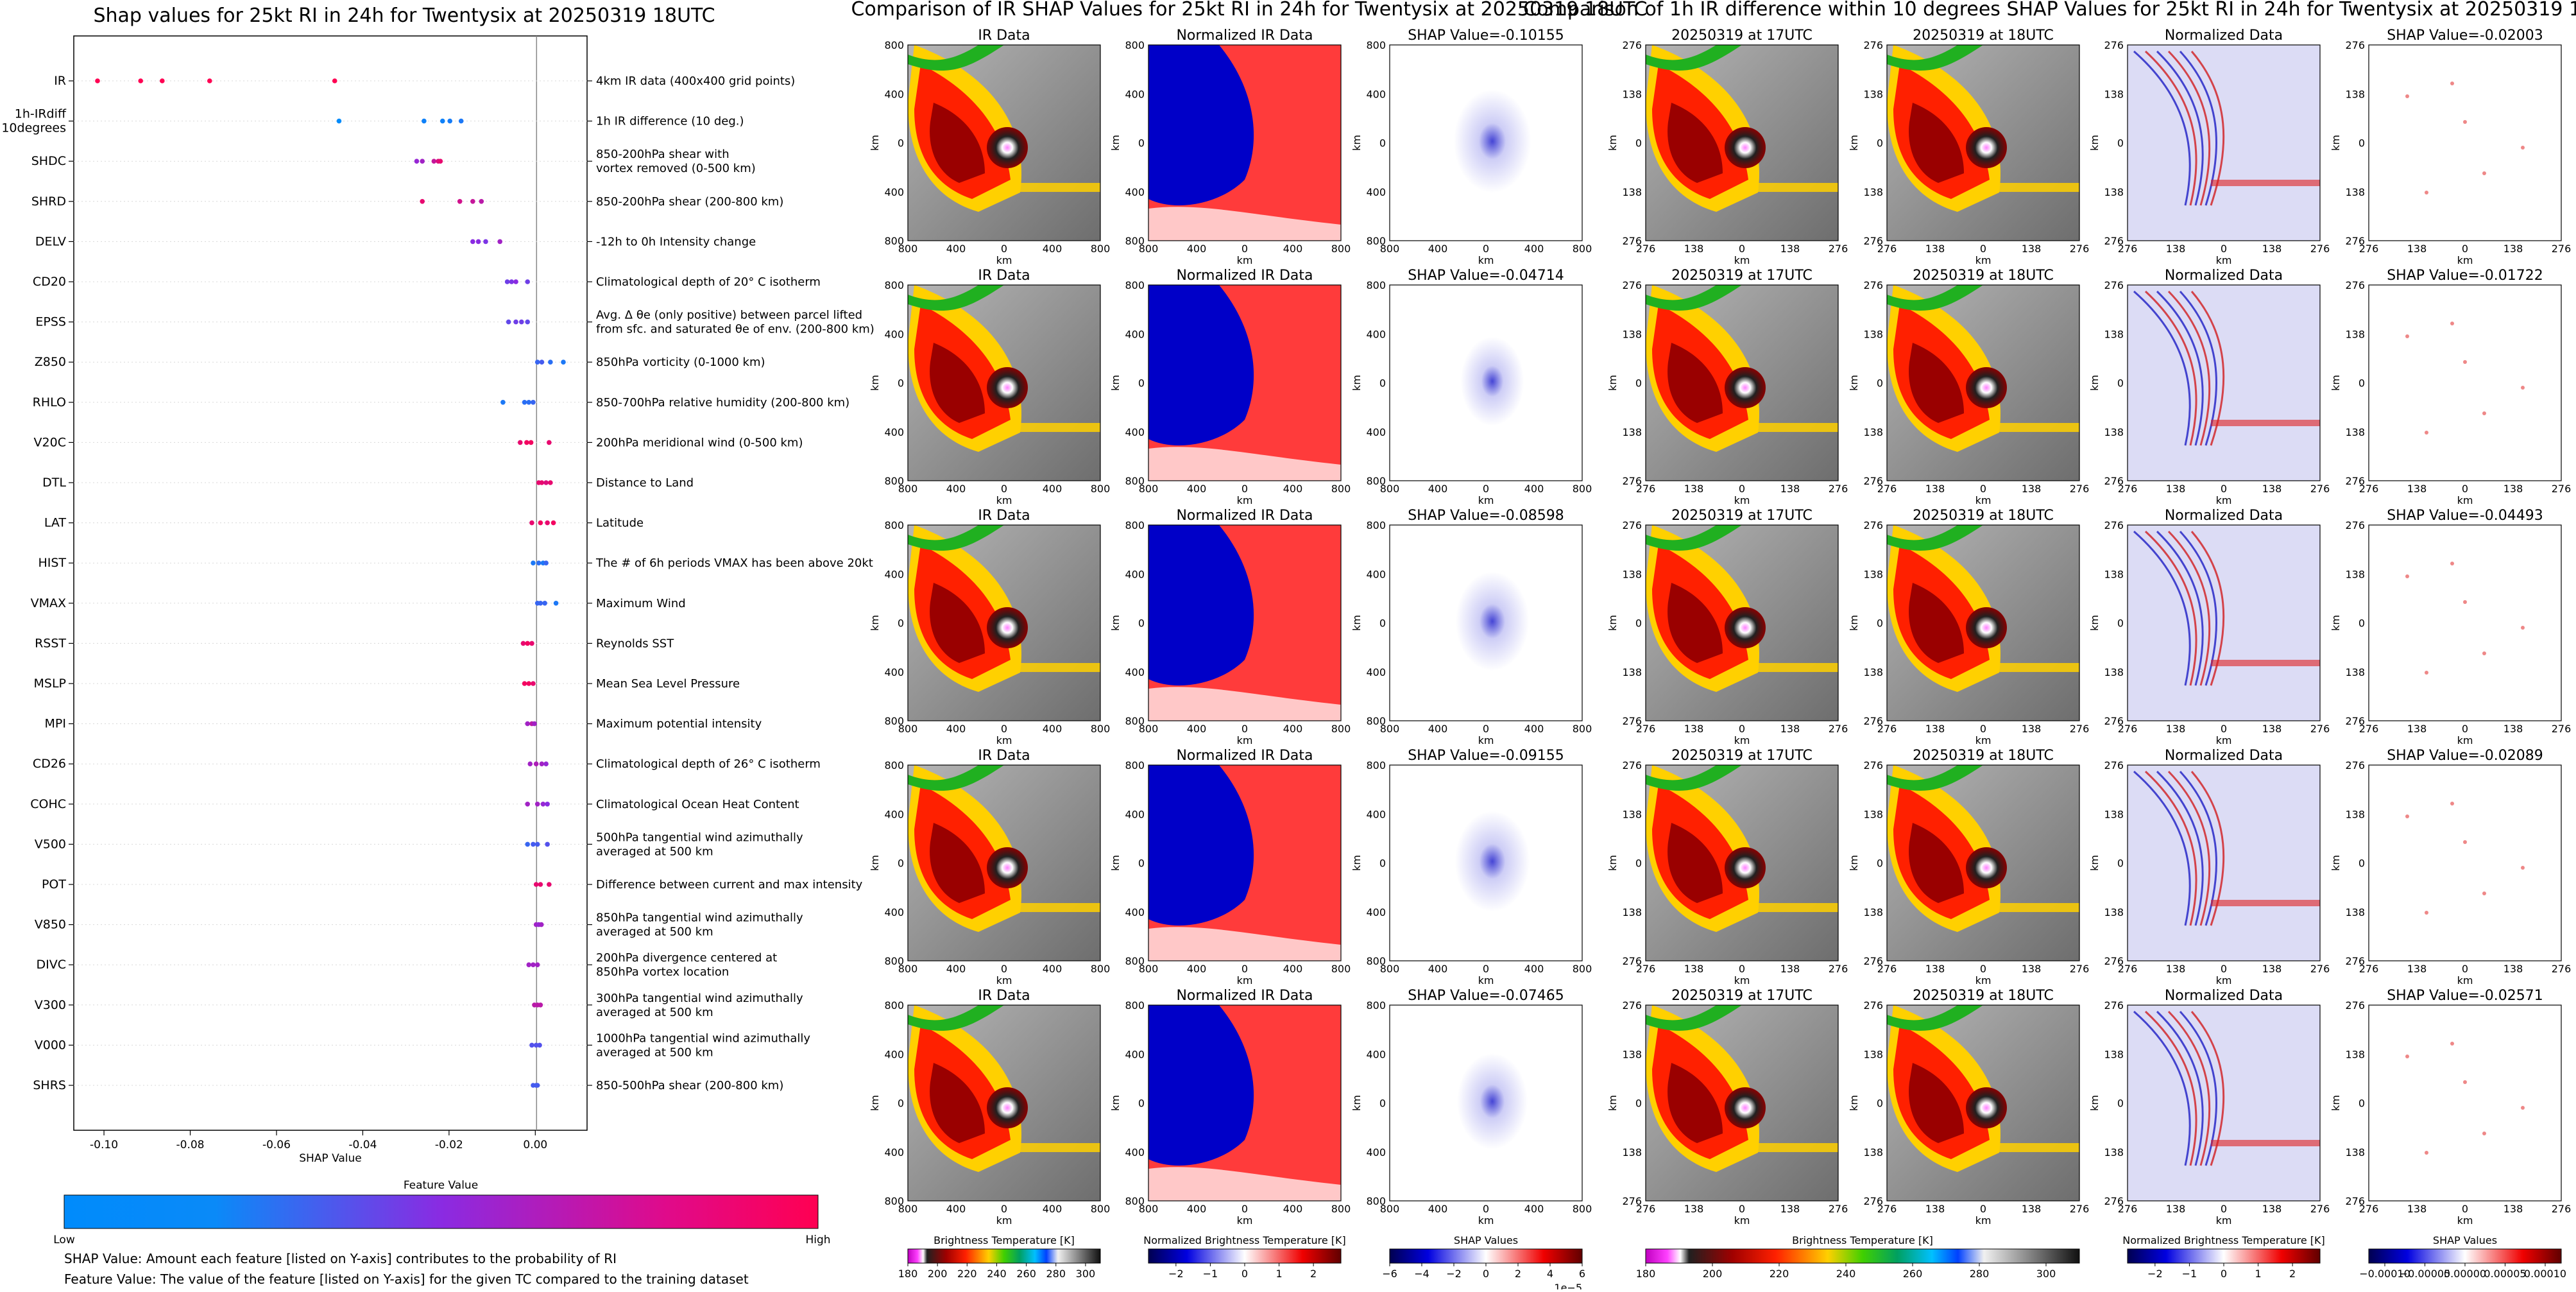 The width and height of the screenshot is (2576, 1292). I want to click on panel-ylabel: km, so click(875, 863).